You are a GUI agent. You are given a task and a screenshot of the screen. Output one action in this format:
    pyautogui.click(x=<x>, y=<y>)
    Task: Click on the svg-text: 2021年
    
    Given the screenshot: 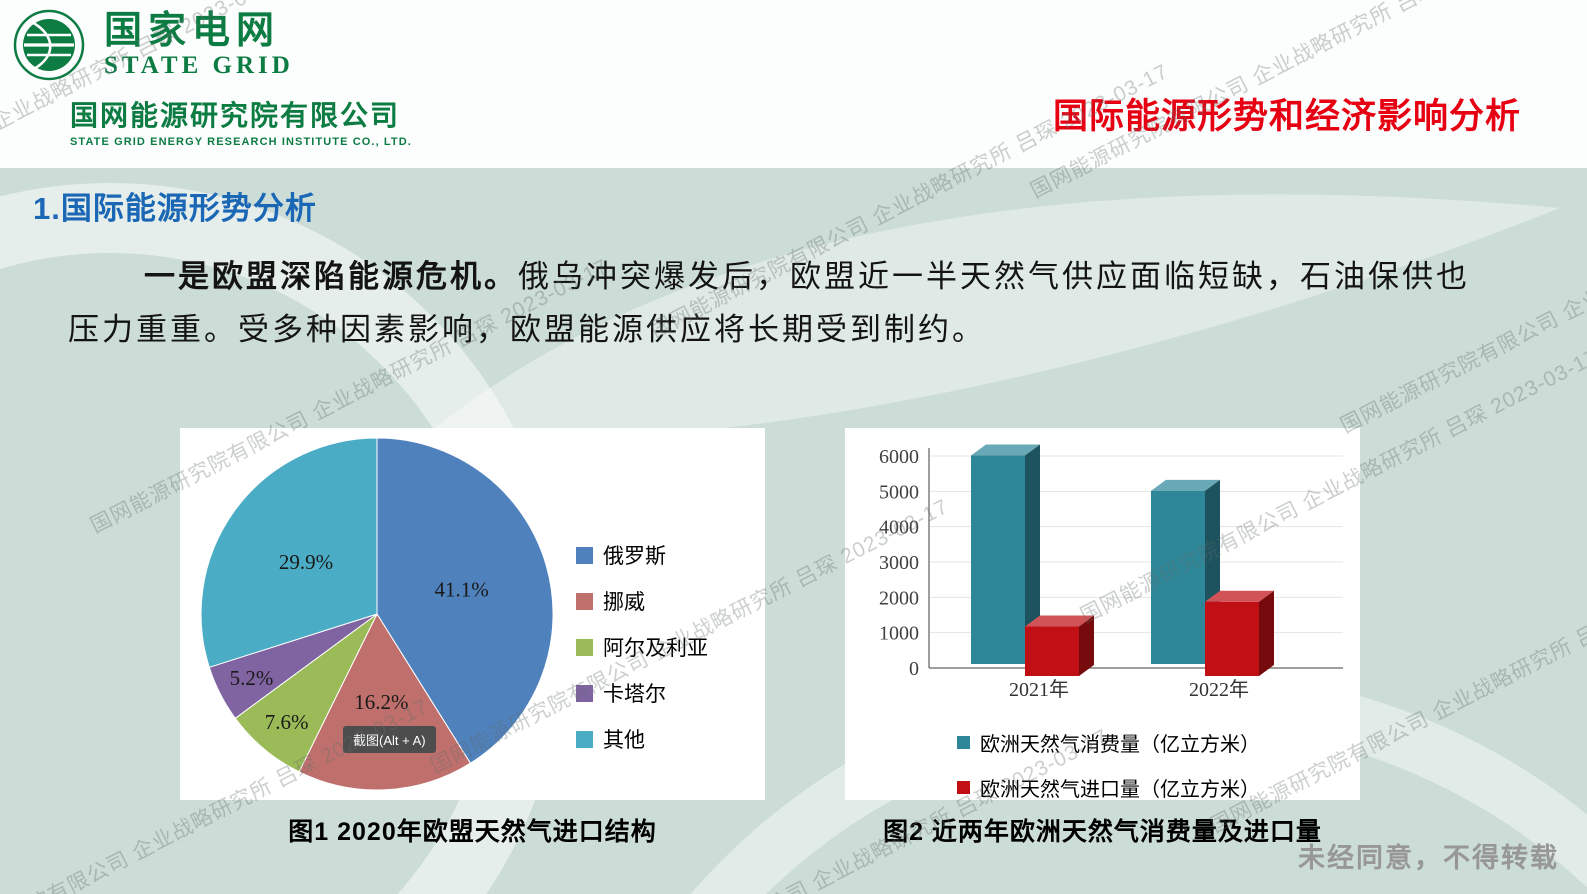 What is the action you would take?
    pyautogui.click(x=1039, y=689)
    